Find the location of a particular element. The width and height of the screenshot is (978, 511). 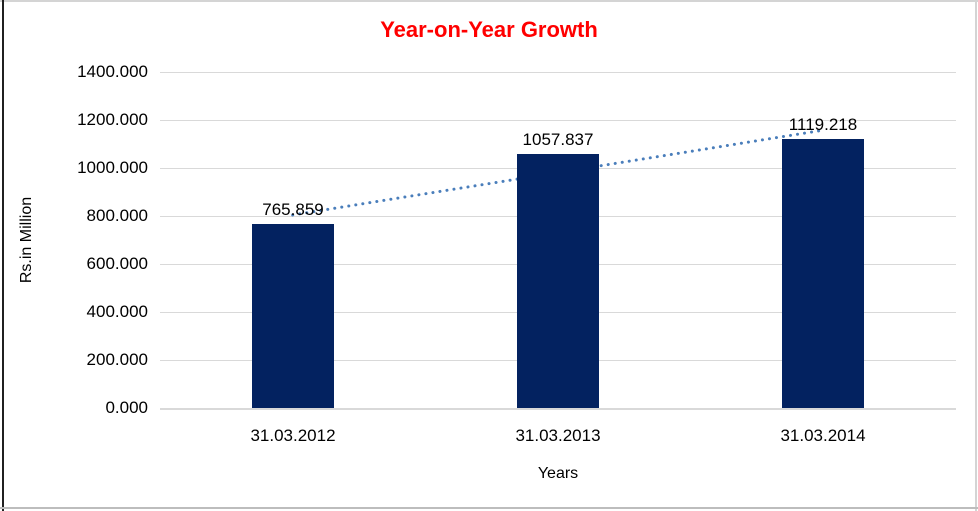

x-tick-label: 31.03.2014 is located at coordinates (823, 435).